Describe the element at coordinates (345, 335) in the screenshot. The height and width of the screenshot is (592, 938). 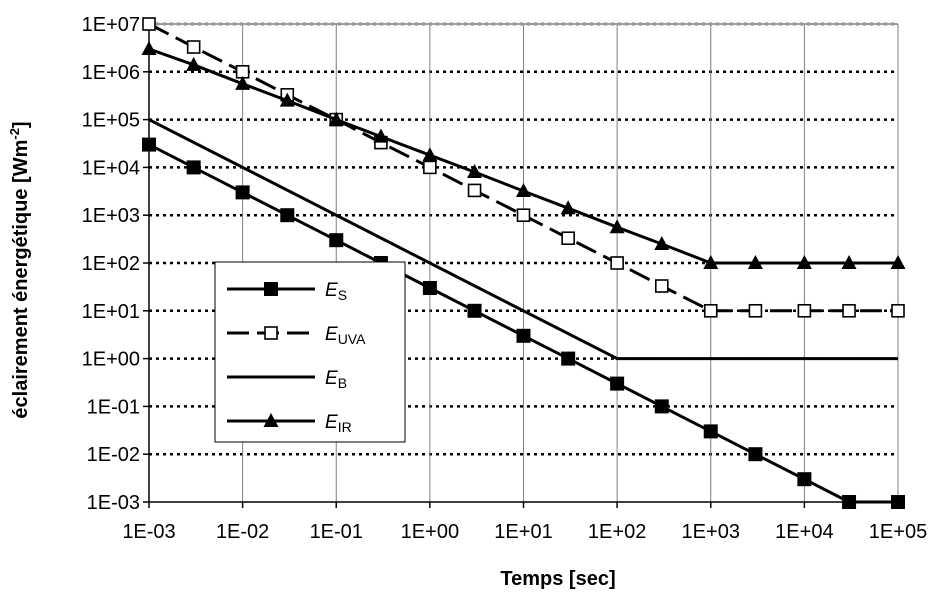
I see `legend-label-uva: EUVA` at that location.